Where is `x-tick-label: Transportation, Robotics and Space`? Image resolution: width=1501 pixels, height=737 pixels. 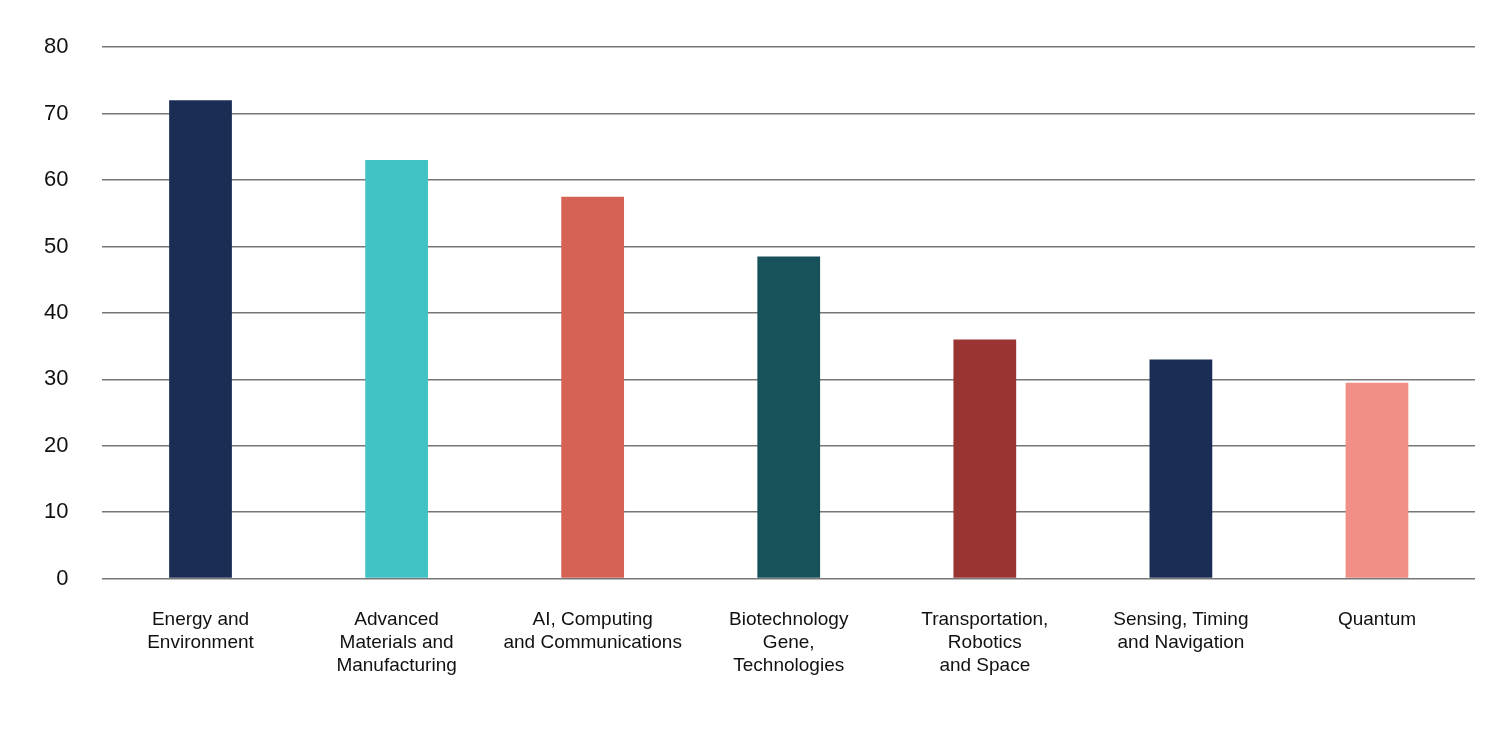
x-tick-label: Transportation, Robotics and Space is located at coordinates (985, 641).